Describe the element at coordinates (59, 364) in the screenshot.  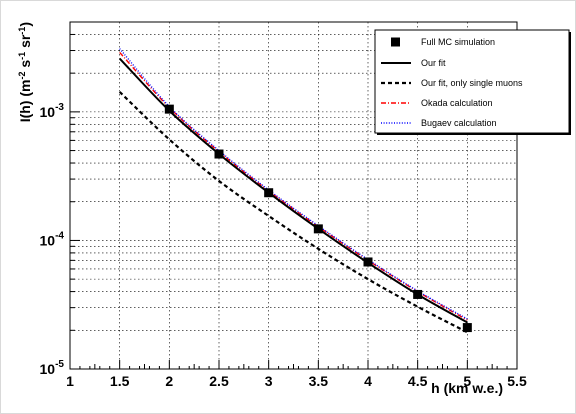
I see `y-tick-label-exponent: -5` at that location.